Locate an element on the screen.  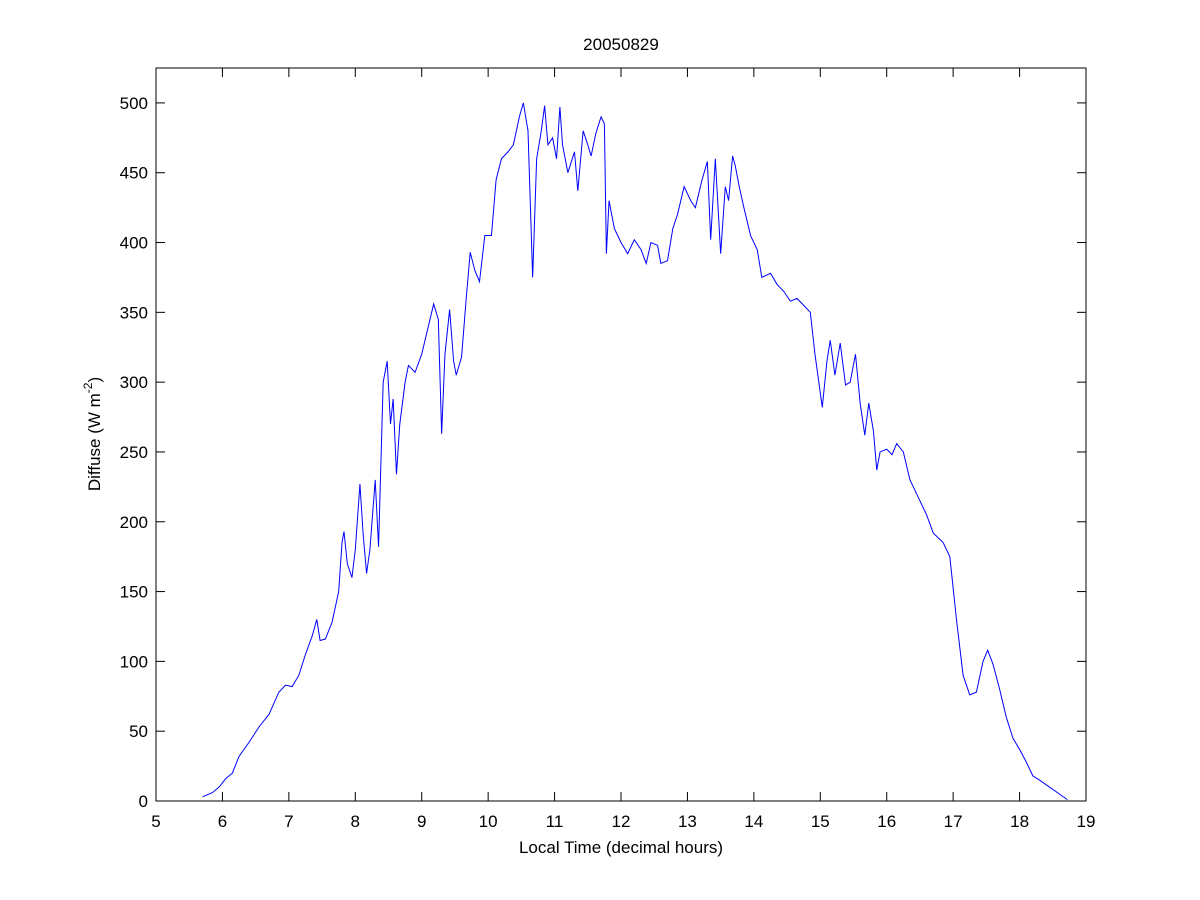
y-tick-label: 0 is located at coordinates (143, 801).